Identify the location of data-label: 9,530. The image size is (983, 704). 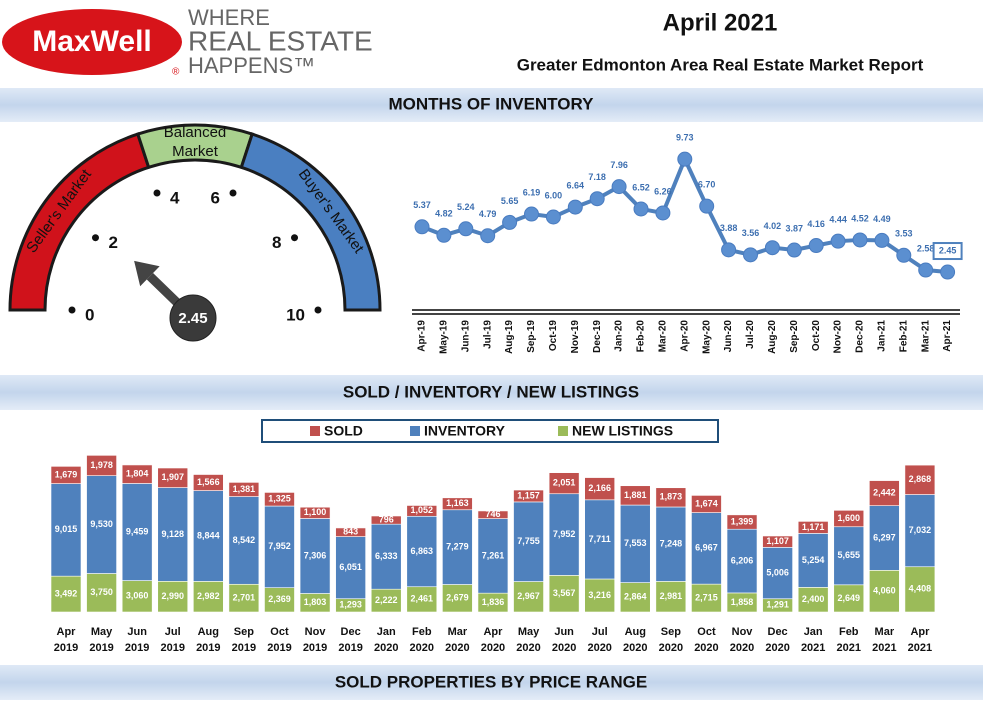
(101, 524).